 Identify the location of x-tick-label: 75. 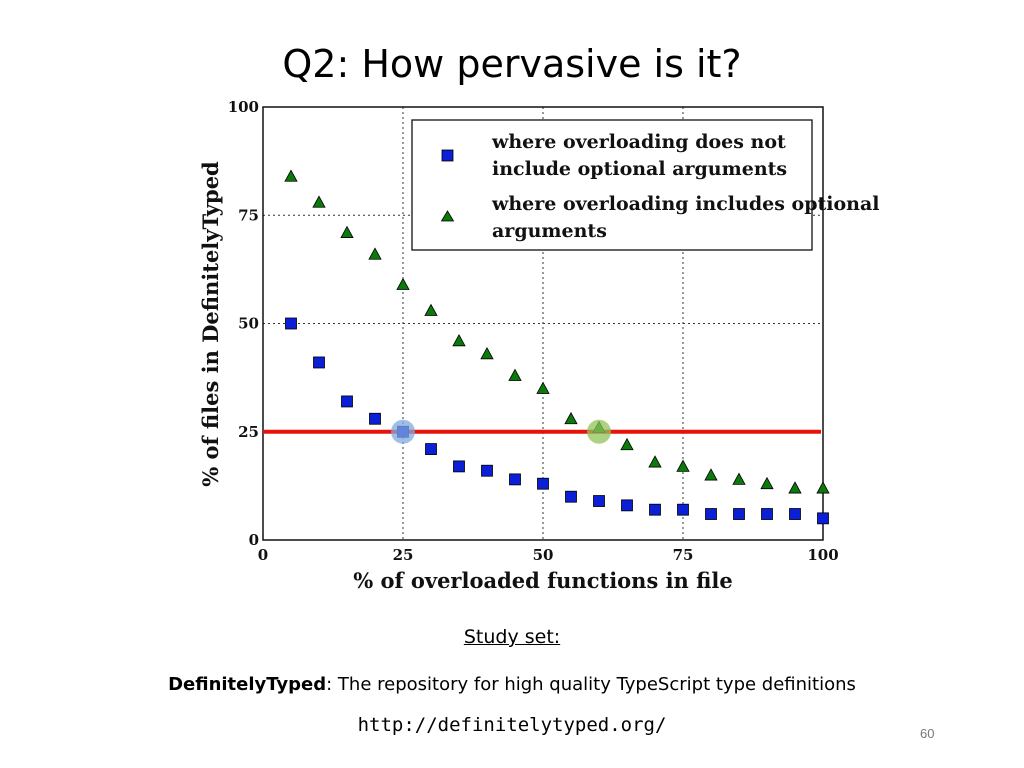
(683, 555).